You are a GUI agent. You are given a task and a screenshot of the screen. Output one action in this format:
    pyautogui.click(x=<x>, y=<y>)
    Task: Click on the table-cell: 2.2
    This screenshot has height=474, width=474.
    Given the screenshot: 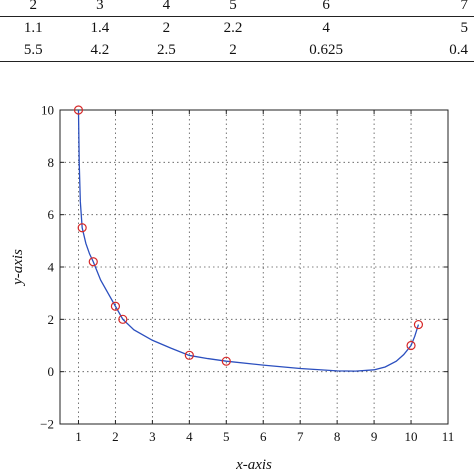 What is the action you would take?
    pyautogui.click(x=233, y=28)
    